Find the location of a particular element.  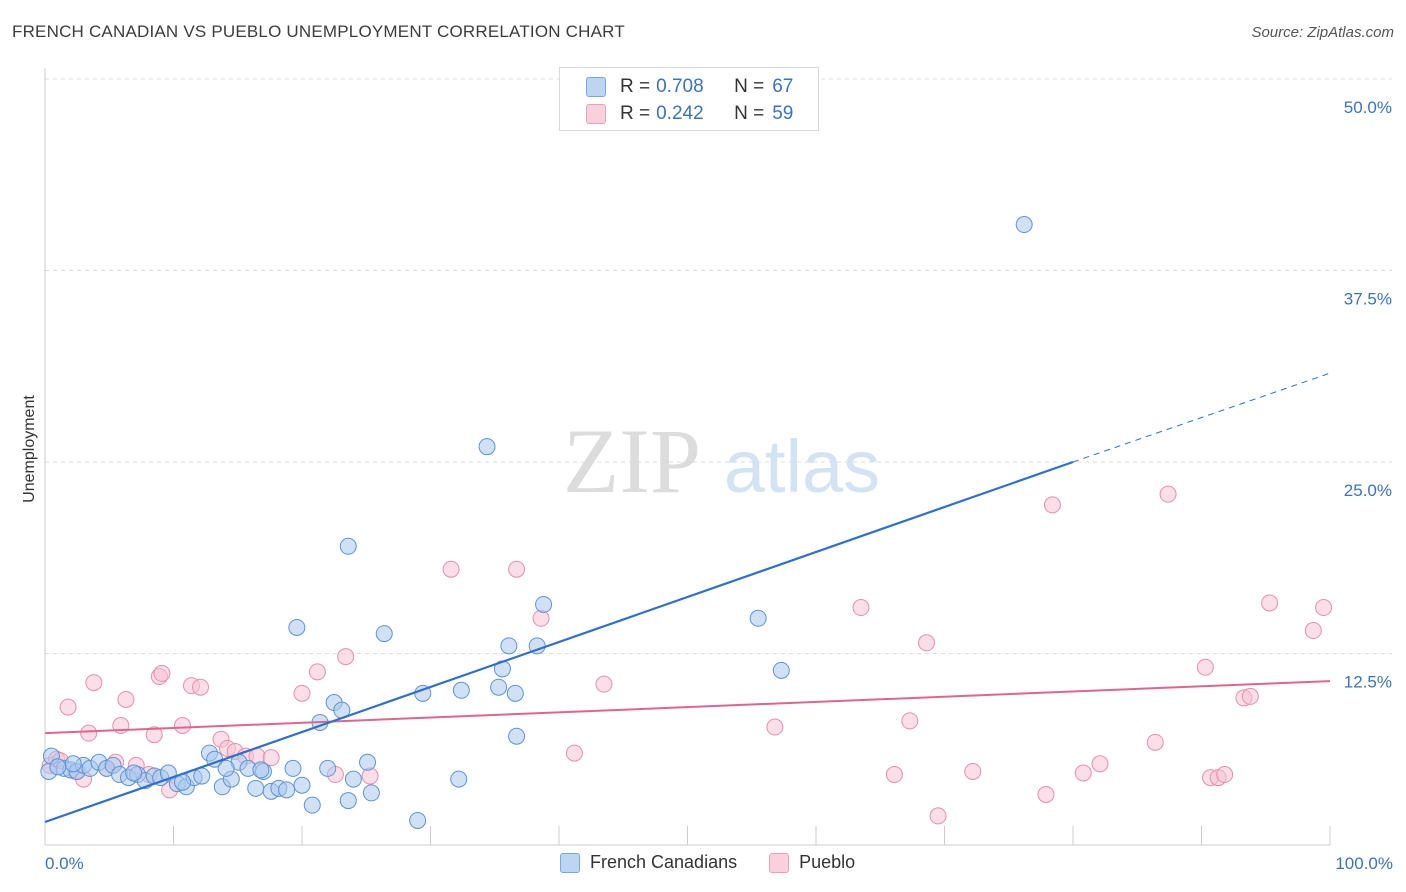

n-value: 67 is located at coordinates (783, 86).